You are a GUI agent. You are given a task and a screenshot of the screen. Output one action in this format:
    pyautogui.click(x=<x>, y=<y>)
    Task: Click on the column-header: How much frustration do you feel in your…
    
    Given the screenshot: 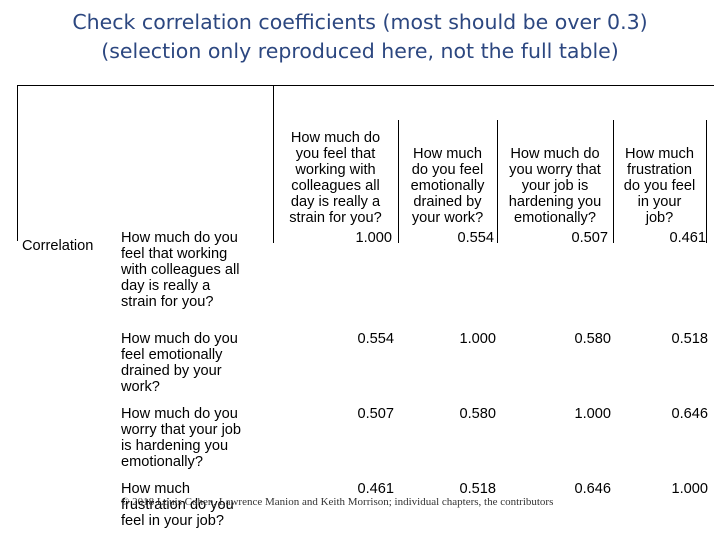 What is the action you would take?
    pyautogui.click(x=659, y=186)
    